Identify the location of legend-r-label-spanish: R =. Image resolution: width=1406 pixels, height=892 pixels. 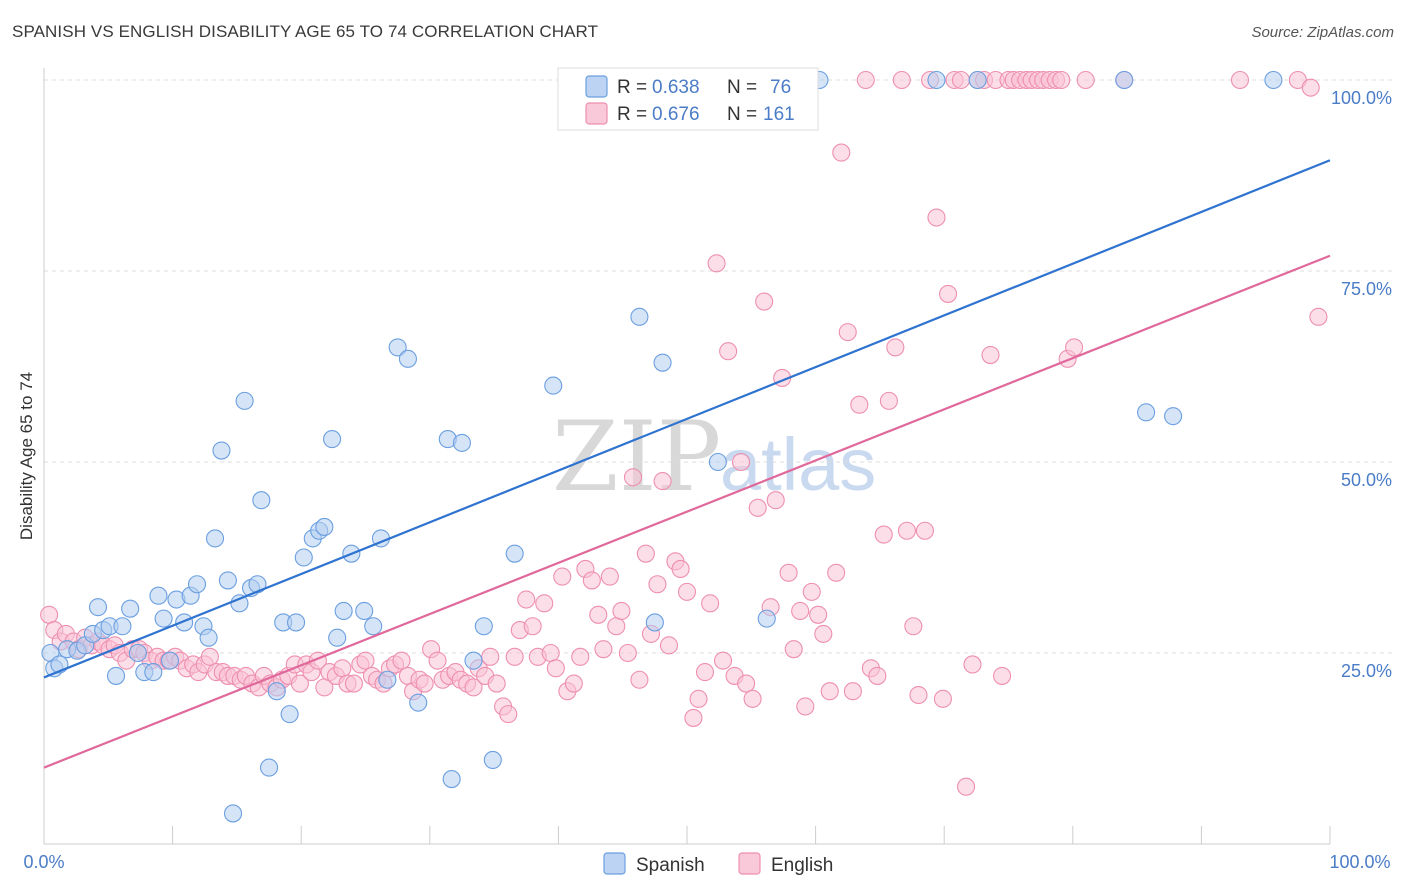
(632, 87).